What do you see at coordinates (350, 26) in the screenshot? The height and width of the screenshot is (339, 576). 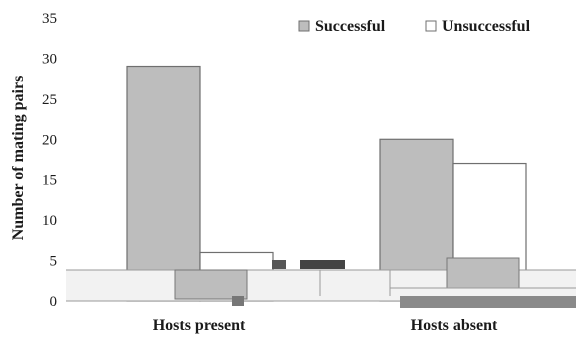 I see `legend-label-successful: Successful` at bounding box center [350, 26].